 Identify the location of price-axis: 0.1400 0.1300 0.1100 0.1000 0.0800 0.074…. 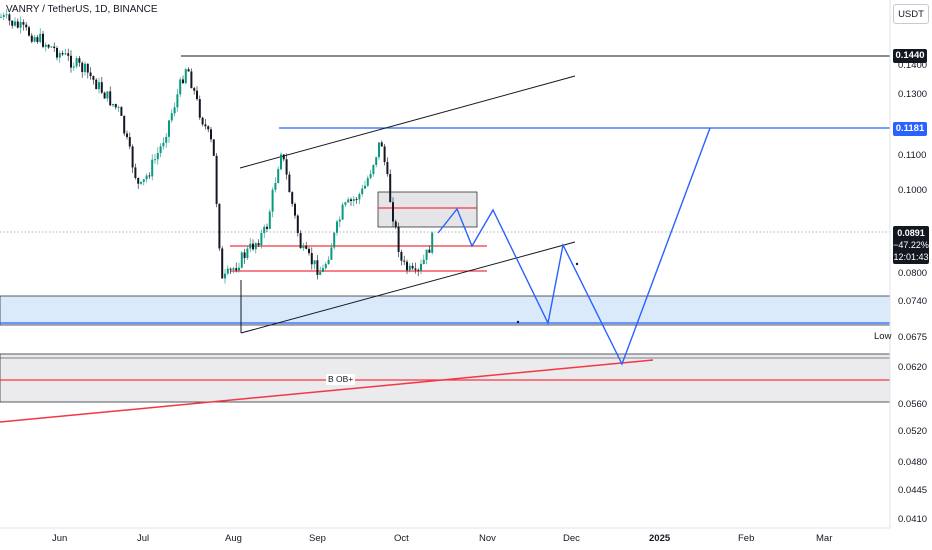
(912, 292).